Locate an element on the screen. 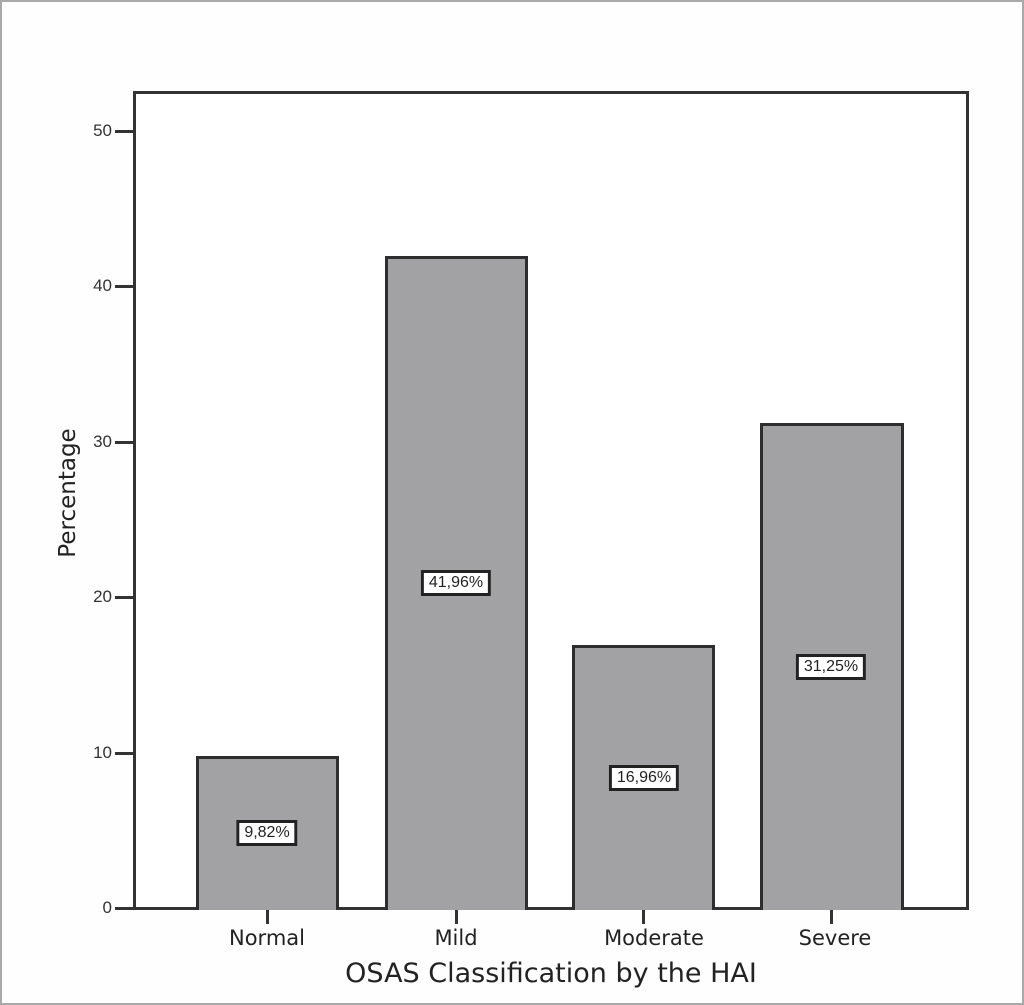  y-tick-label: 40 is located at coordinates (102, 285).